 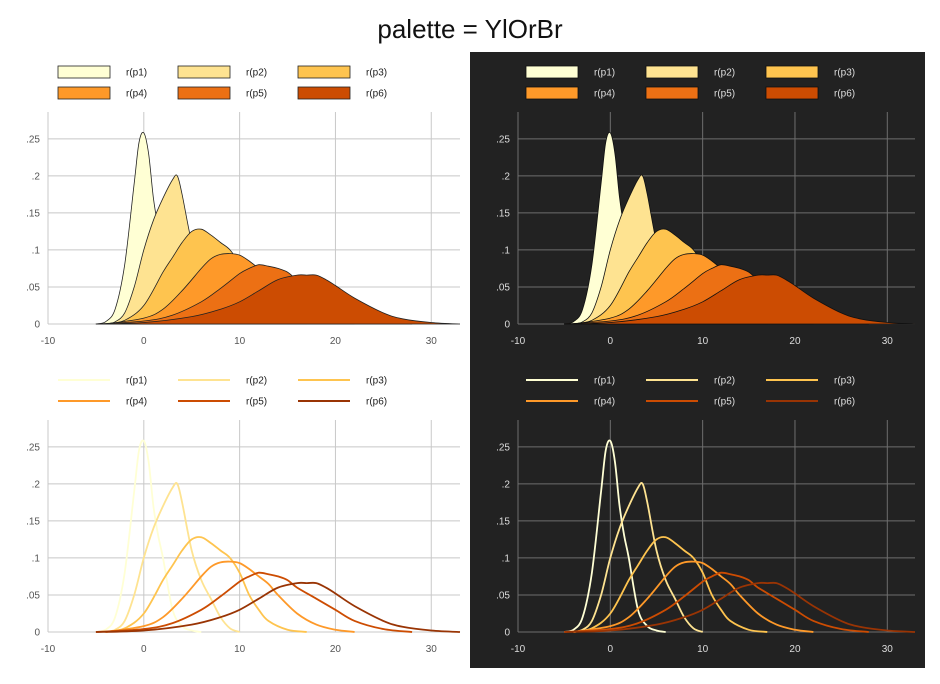 What do you see at coordinates (278, 299) in the screenshot?
I see `density-area` at bounding box center [278, 299].